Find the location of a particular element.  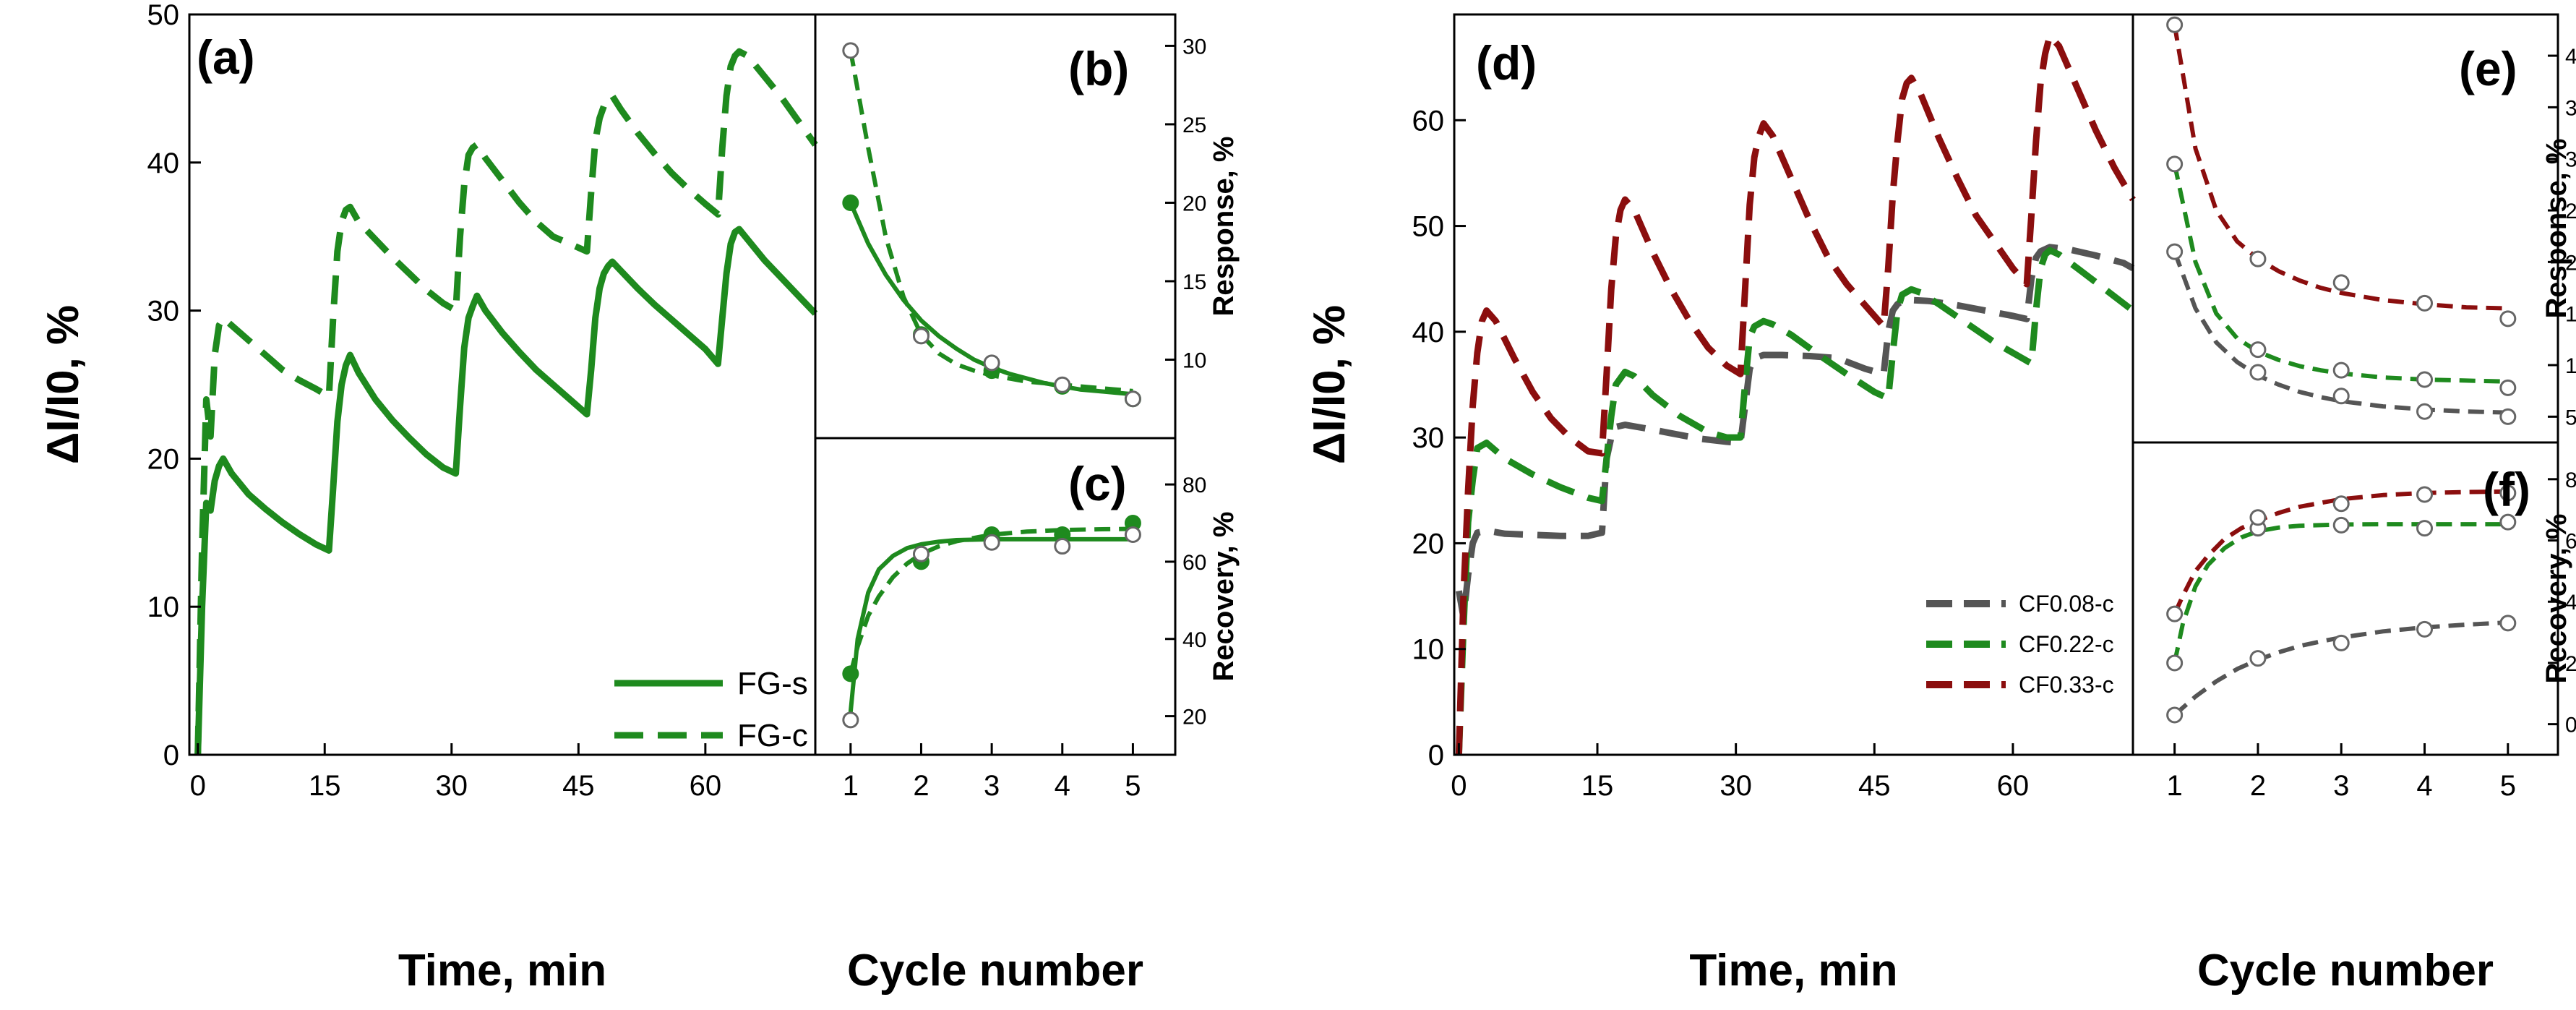

x-axis-title: Time, min is located at coordinates (1793, 971).